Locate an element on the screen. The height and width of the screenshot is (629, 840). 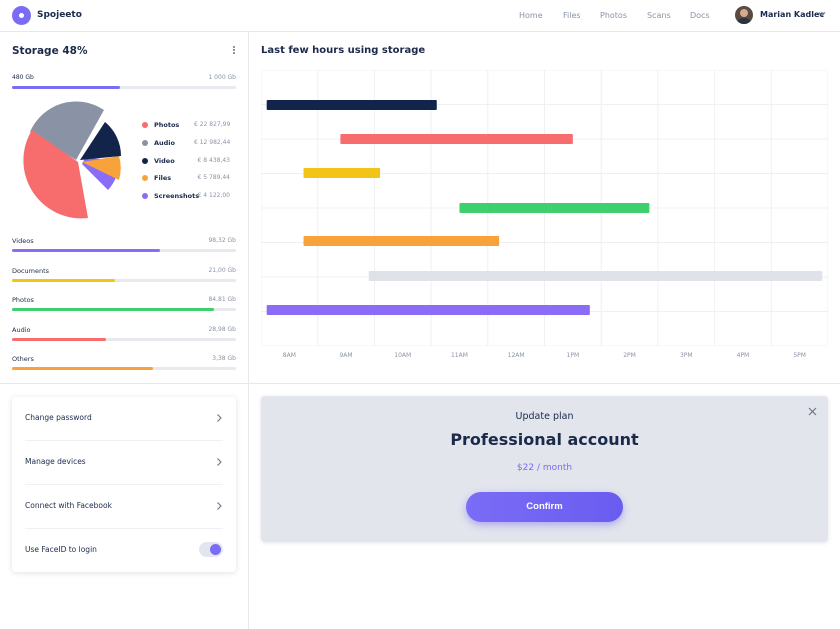
x-tick-label: 3PM is located at coordinates (686, 355).